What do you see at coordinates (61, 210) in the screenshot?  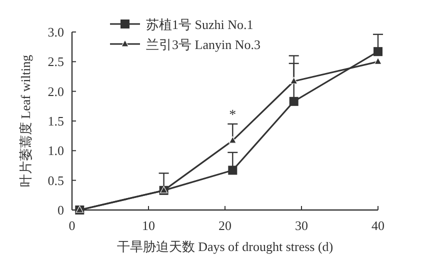 I see `y-tick-label: 0` at bounding box center [61, 210].